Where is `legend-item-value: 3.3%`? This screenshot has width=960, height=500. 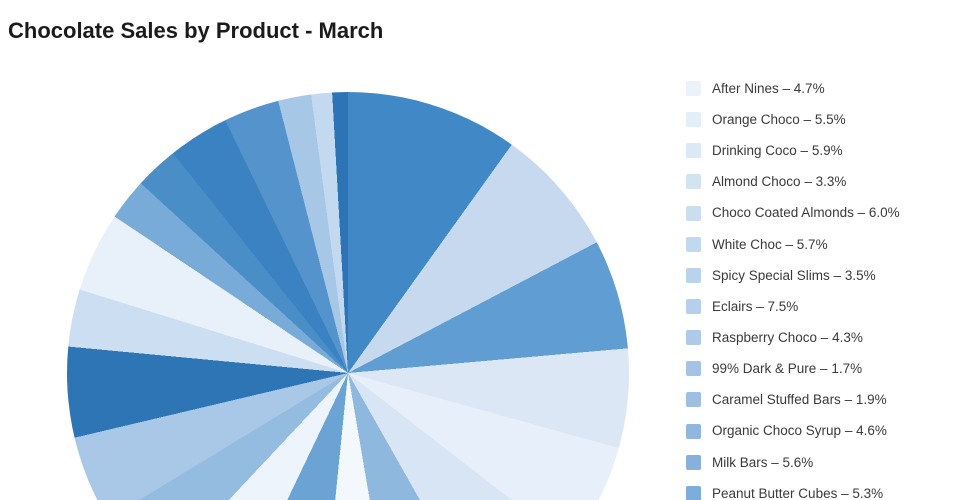 legend-item-value: 3.3% is located at coordinates (831, 182).